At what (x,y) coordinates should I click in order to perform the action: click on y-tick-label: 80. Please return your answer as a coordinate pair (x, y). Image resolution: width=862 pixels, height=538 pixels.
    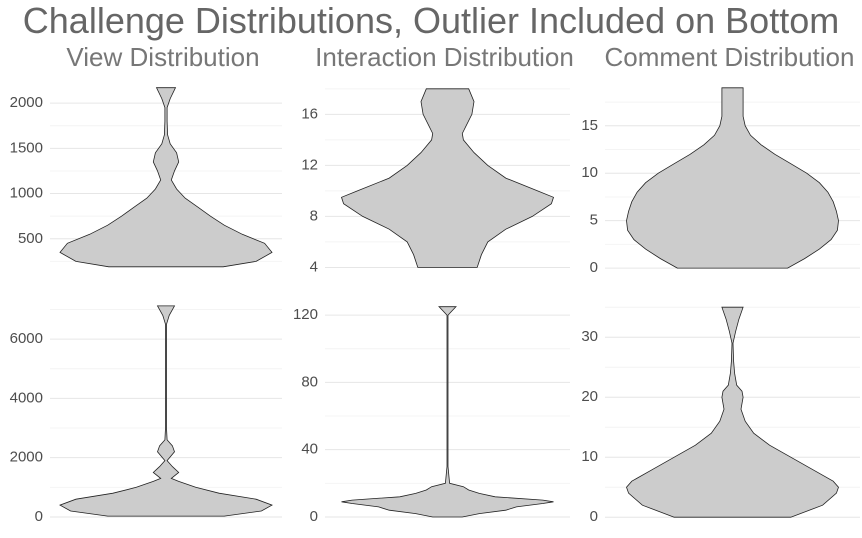
    Looking at the image, I should click on (309, 381).